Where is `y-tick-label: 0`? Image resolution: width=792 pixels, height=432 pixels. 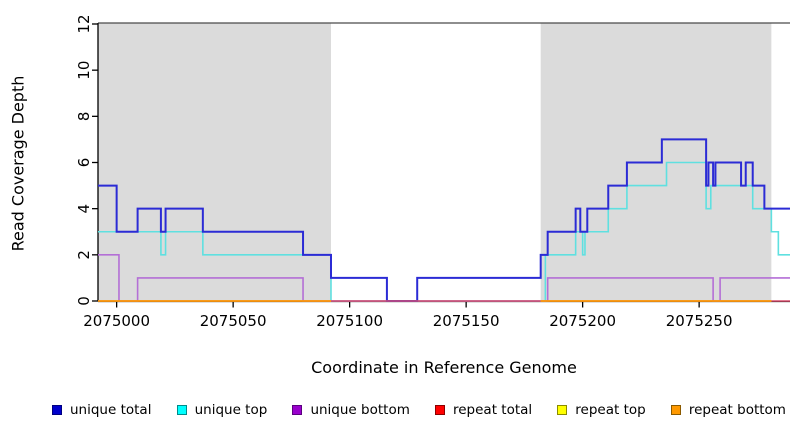
y-tick-label: 0 is located at coordinates (84, 301).